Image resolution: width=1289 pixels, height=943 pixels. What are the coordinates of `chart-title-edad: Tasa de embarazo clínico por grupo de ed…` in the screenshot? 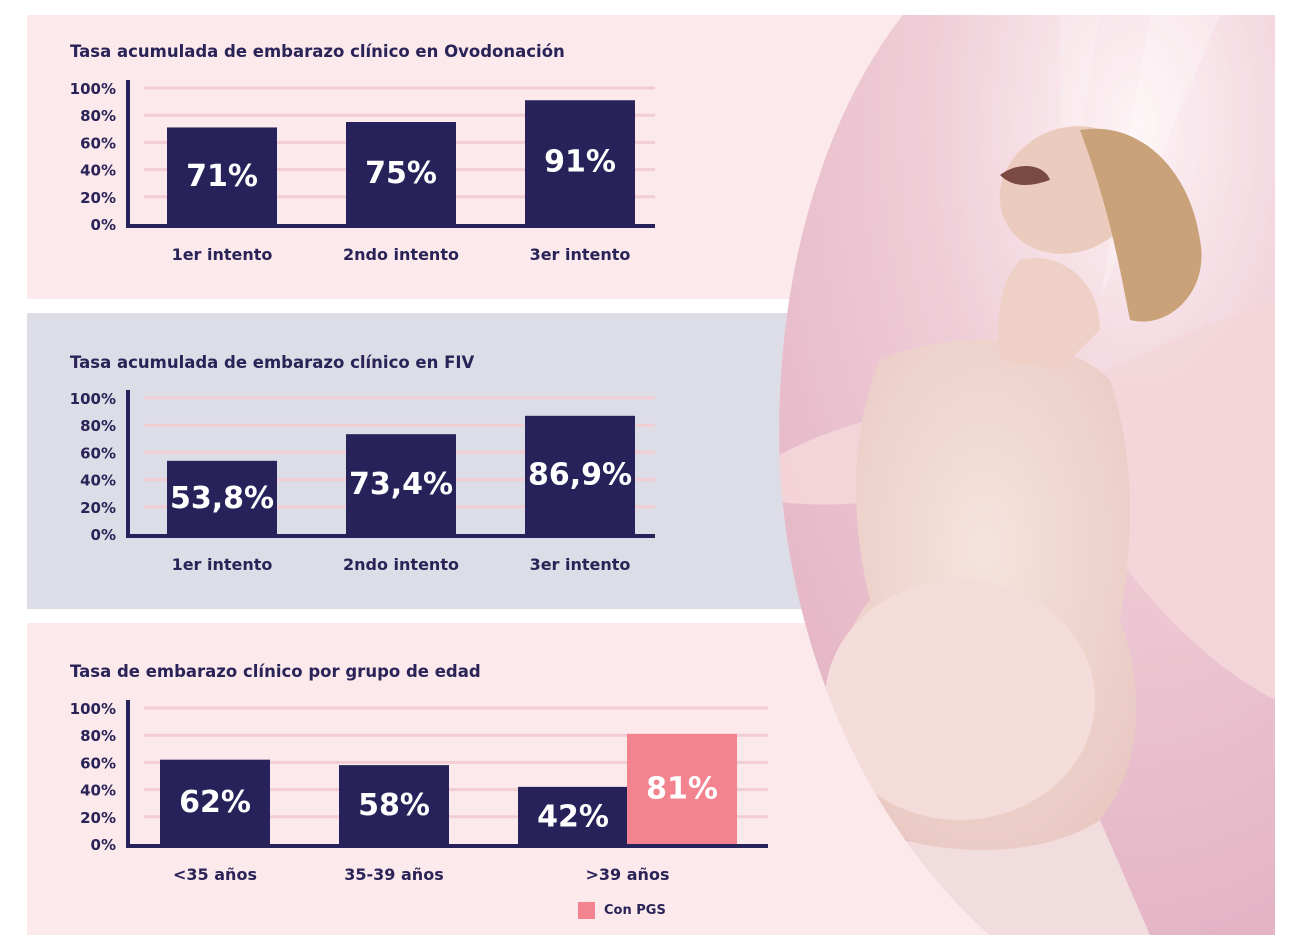 It's located at (275, 671).